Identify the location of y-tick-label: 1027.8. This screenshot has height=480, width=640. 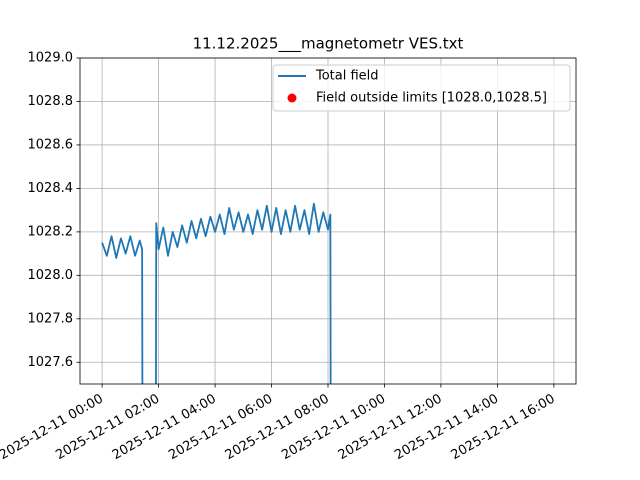
(51, 318).